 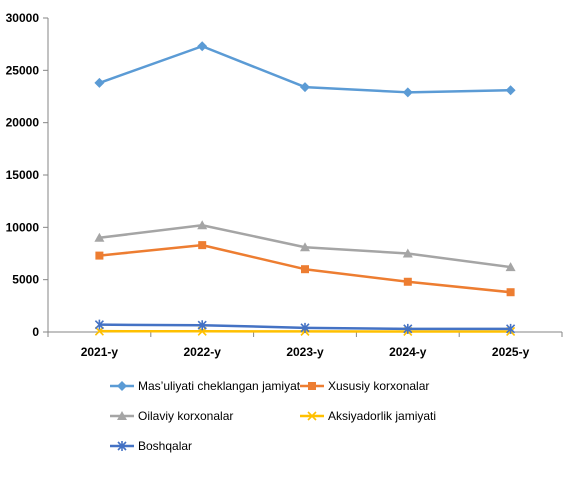 I want to click on legend-label: Oilaviy korxonalar, so click(x=185, y=416).